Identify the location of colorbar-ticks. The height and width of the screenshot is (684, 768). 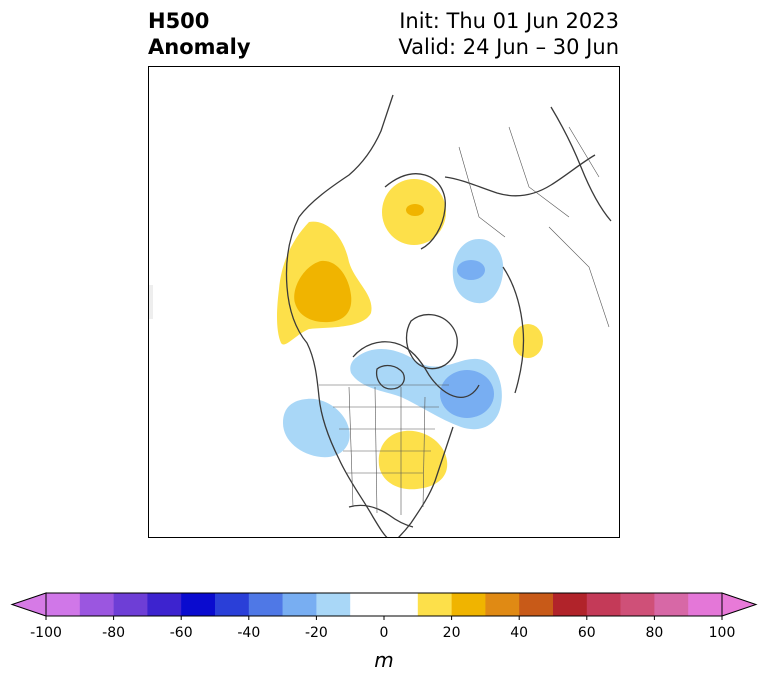
(384, 618).